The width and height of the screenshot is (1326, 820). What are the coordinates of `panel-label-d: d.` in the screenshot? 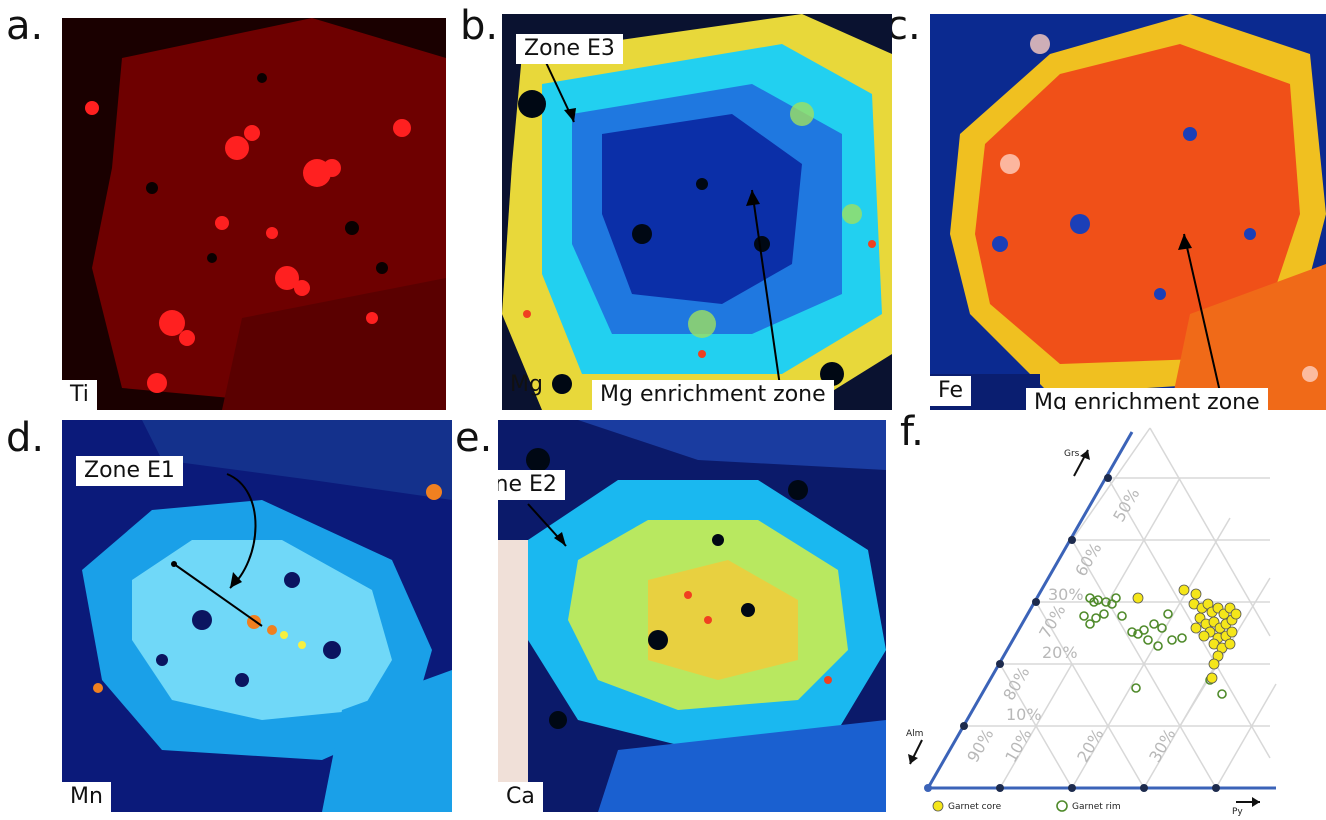 It's located at (25, 438).